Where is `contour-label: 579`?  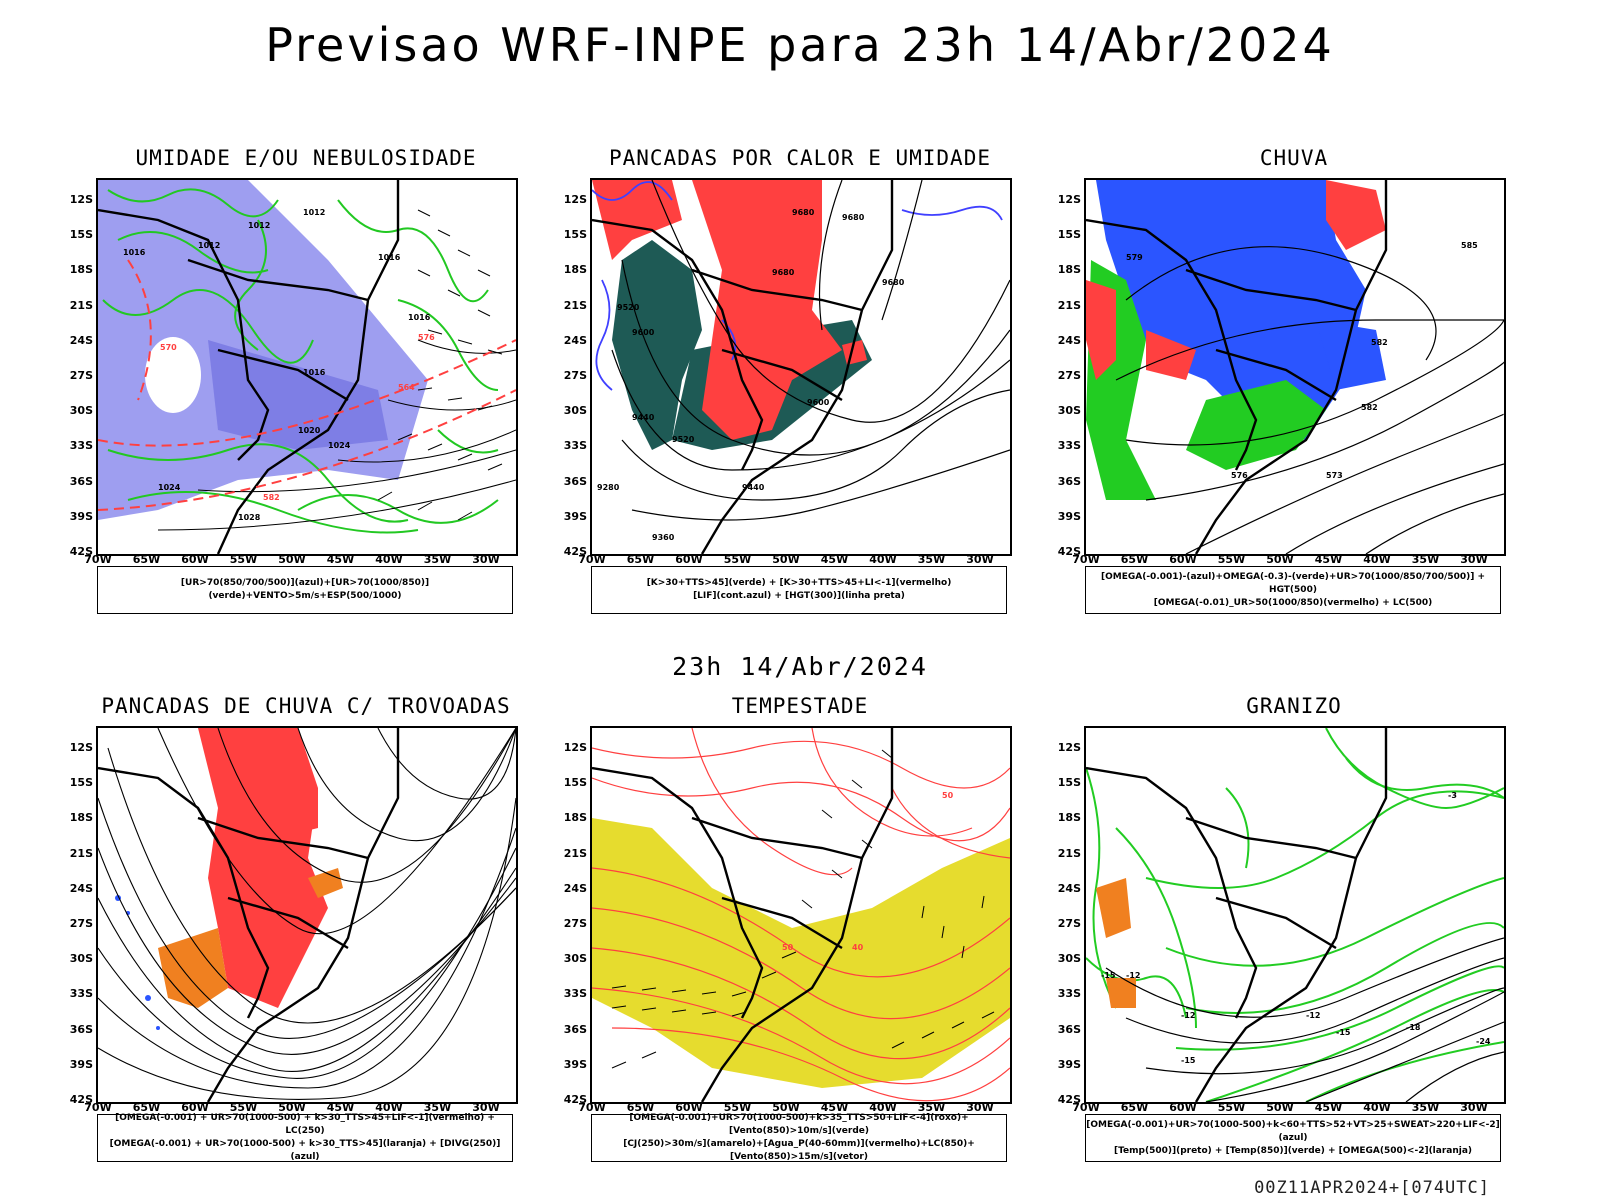 contour-label: 579 is located at coordinates (1134, 257).